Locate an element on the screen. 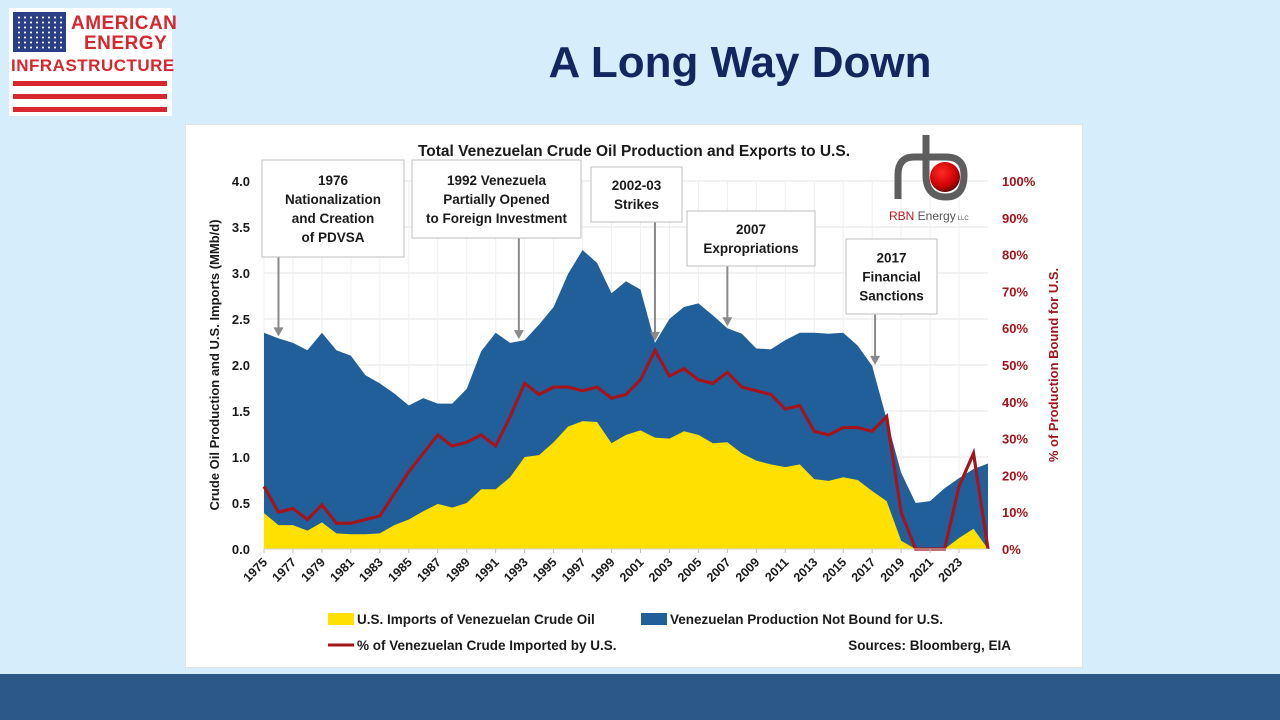 The height and width of the screenshot is (720, 1280). sources-note: Sources: Bloomberg, EIA is located at coordinates (929, 645).